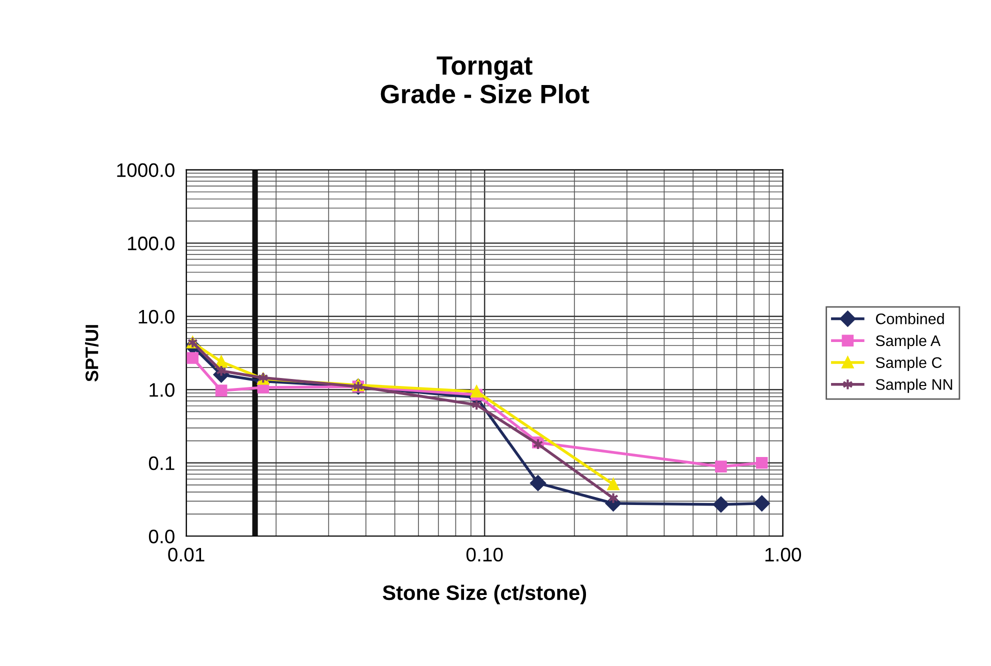 This screenshot has height=666, width=991. What do you see at coordinates (161, 537) in the screenshot?
I see `y-tick-label: 0.0` at bounding box center [161, 537].